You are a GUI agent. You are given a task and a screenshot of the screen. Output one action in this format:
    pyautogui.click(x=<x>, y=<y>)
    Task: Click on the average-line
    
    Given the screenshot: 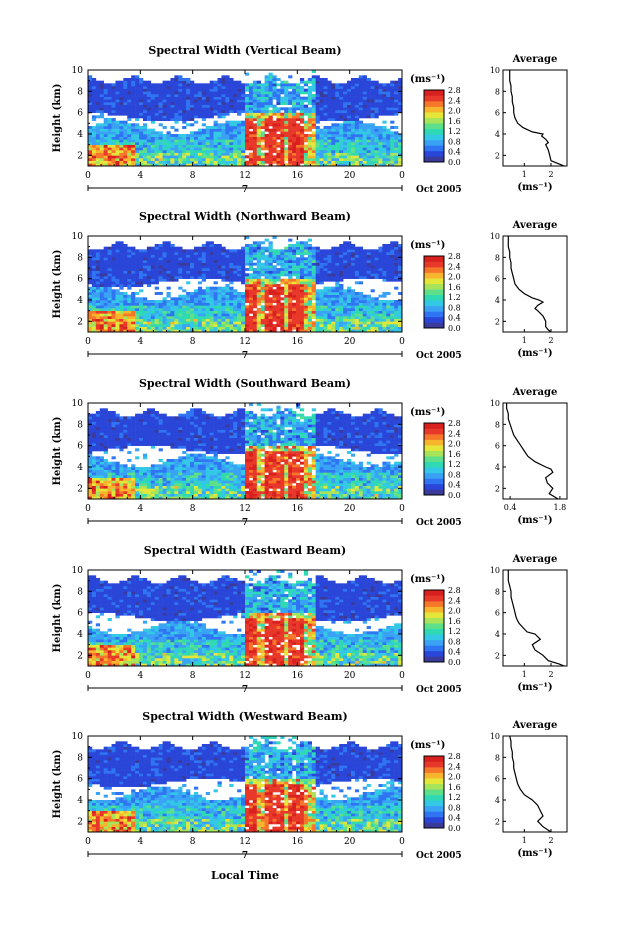 What is the action you would take?
    pyautogui.click(x=537, y=118)
    